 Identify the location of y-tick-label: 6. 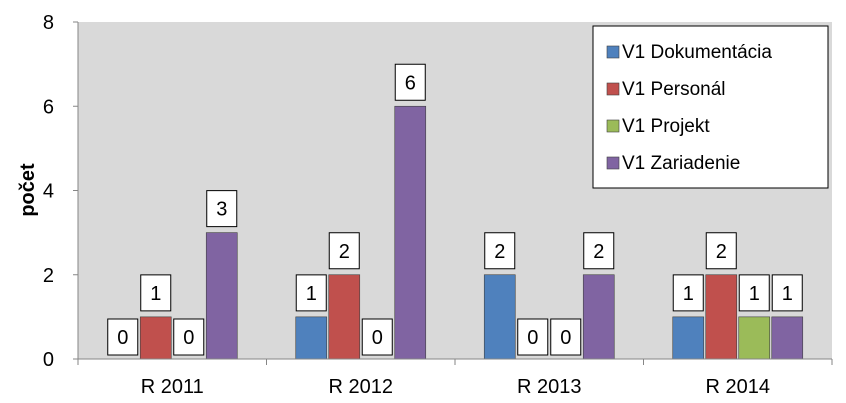
(48, 107).